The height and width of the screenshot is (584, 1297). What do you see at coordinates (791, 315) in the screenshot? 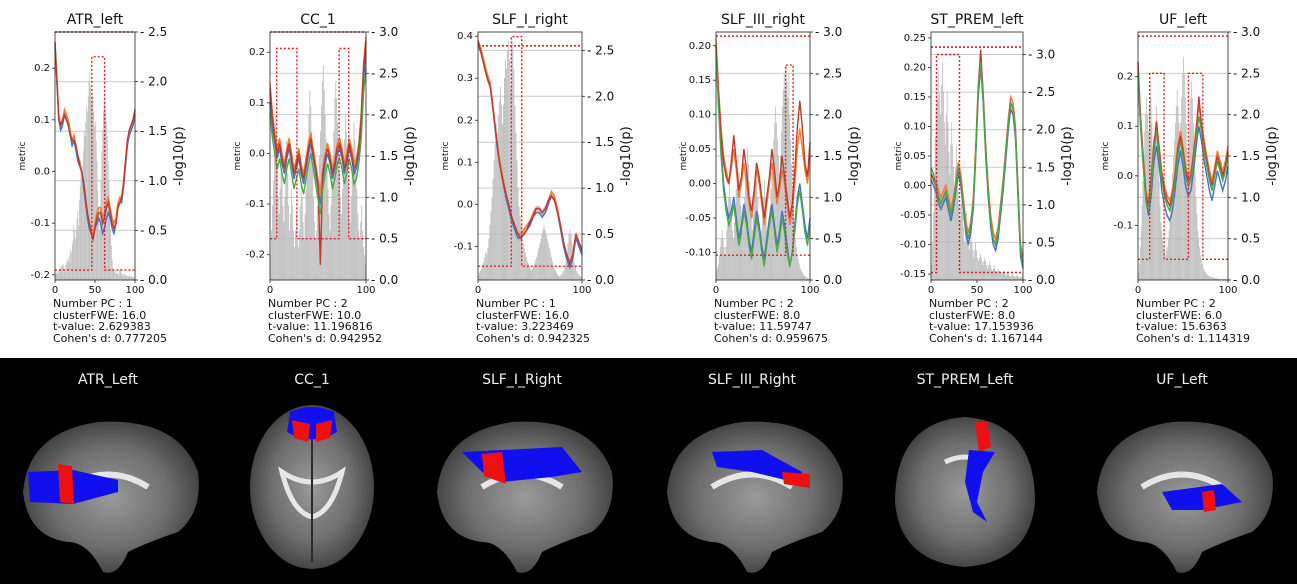
I see `stat-cluster-fwe-value: 8.0` at bounding box center [791, 315].